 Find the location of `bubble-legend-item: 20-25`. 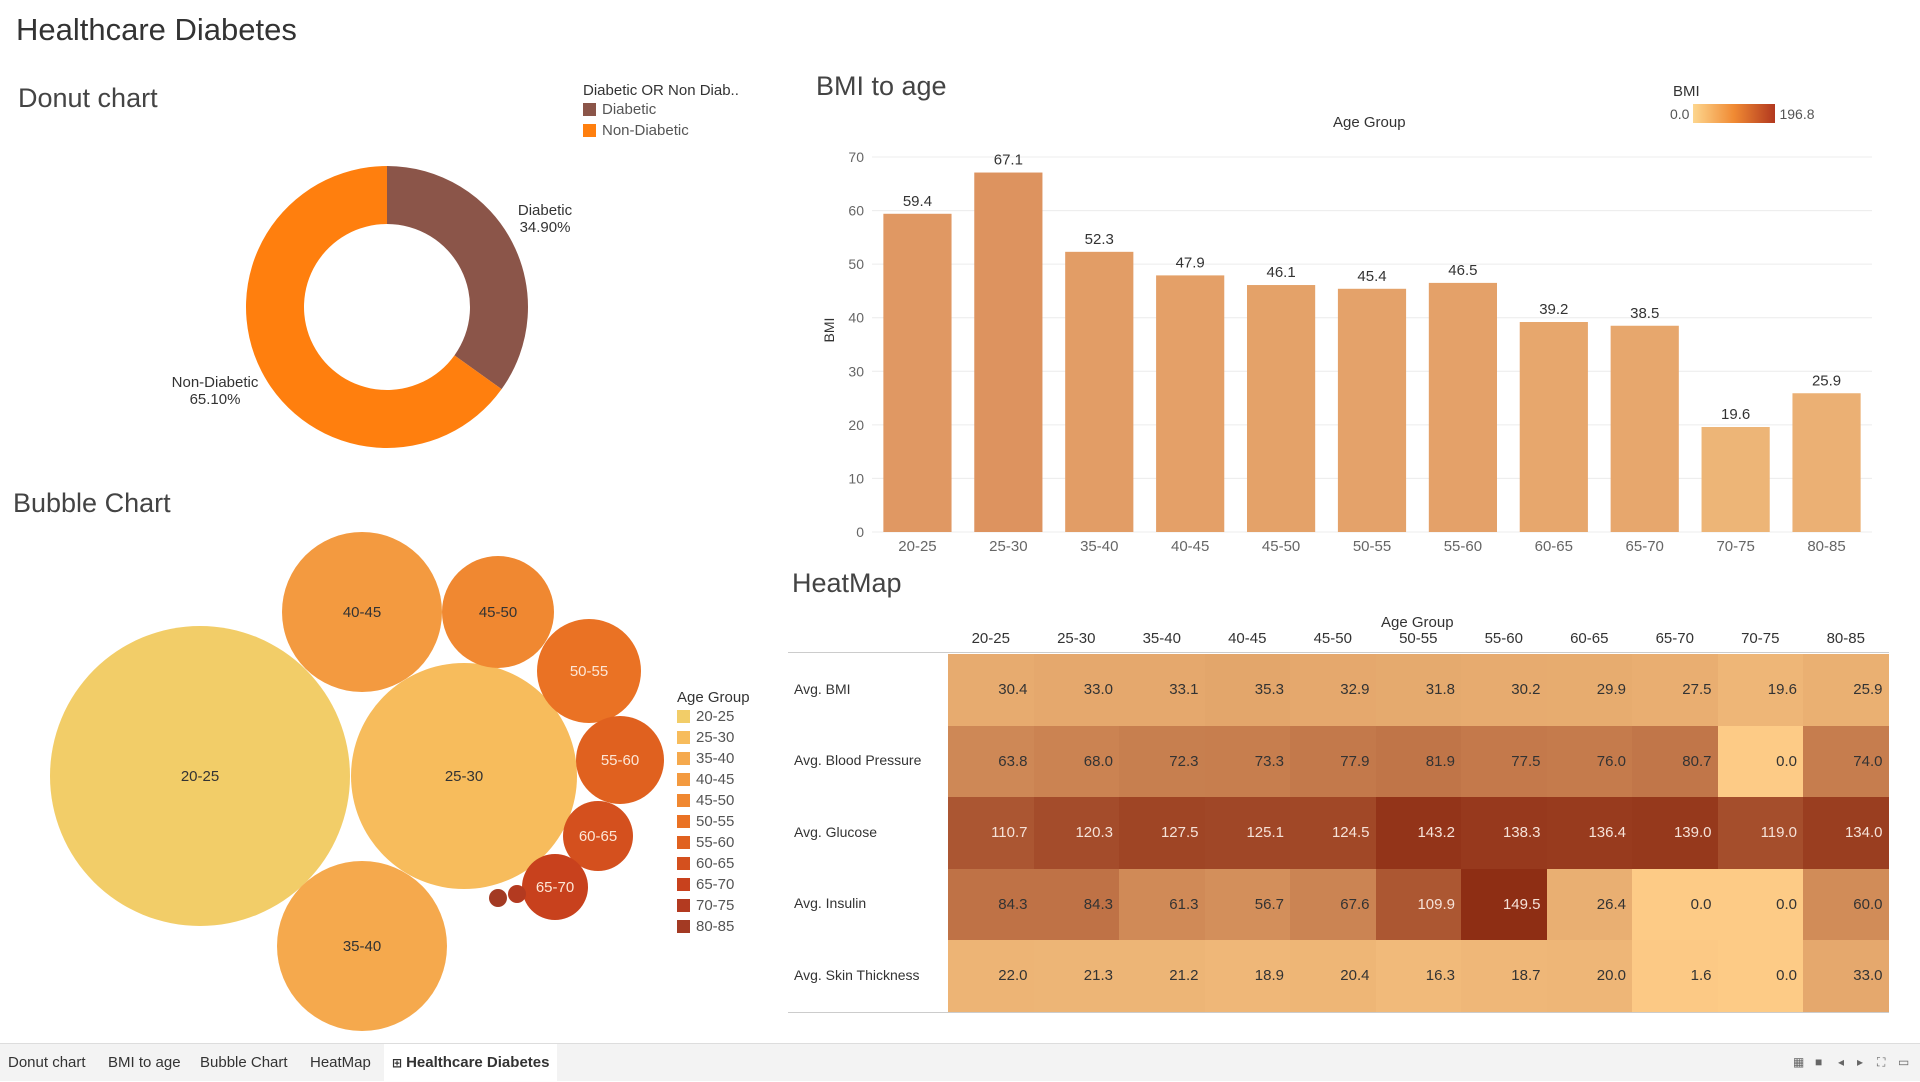

bubble-legend-item: 20-25 is located at coordinates (713, 716).